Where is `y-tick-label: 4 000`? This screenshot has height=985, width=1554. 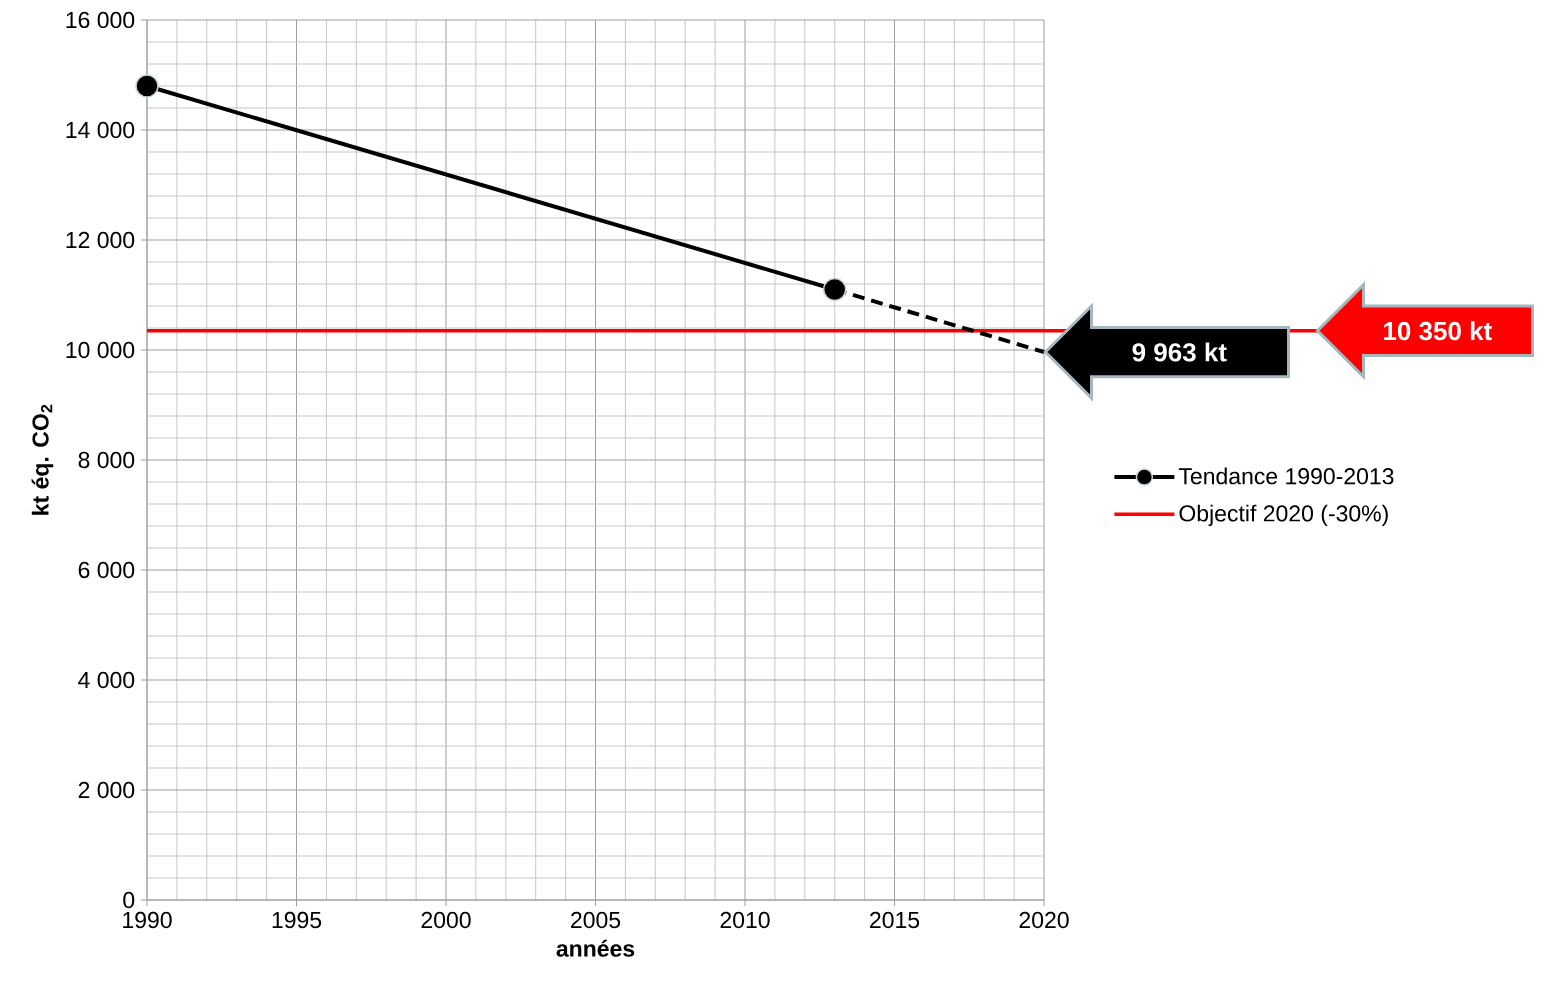
y-tick-label: 4 000 is located at coordinates (106, 680).